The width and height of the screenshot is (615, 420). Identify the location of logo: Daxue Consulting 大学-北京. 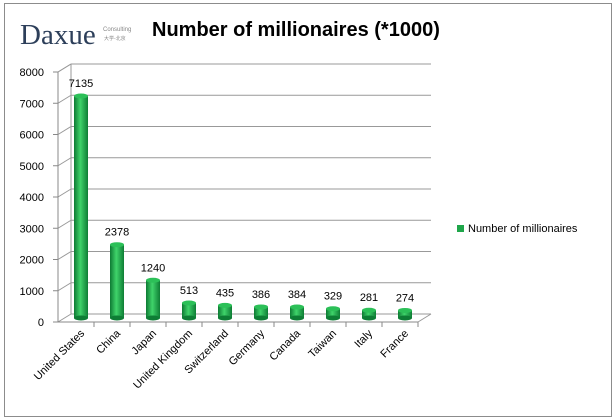
(75, 35).